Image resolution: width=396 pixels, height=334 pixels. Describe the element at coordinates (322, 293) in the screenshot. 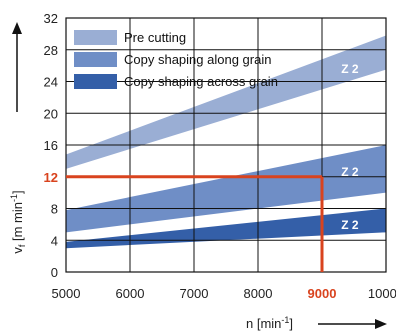

I see `x-tick-label-4: 9000` at that location.